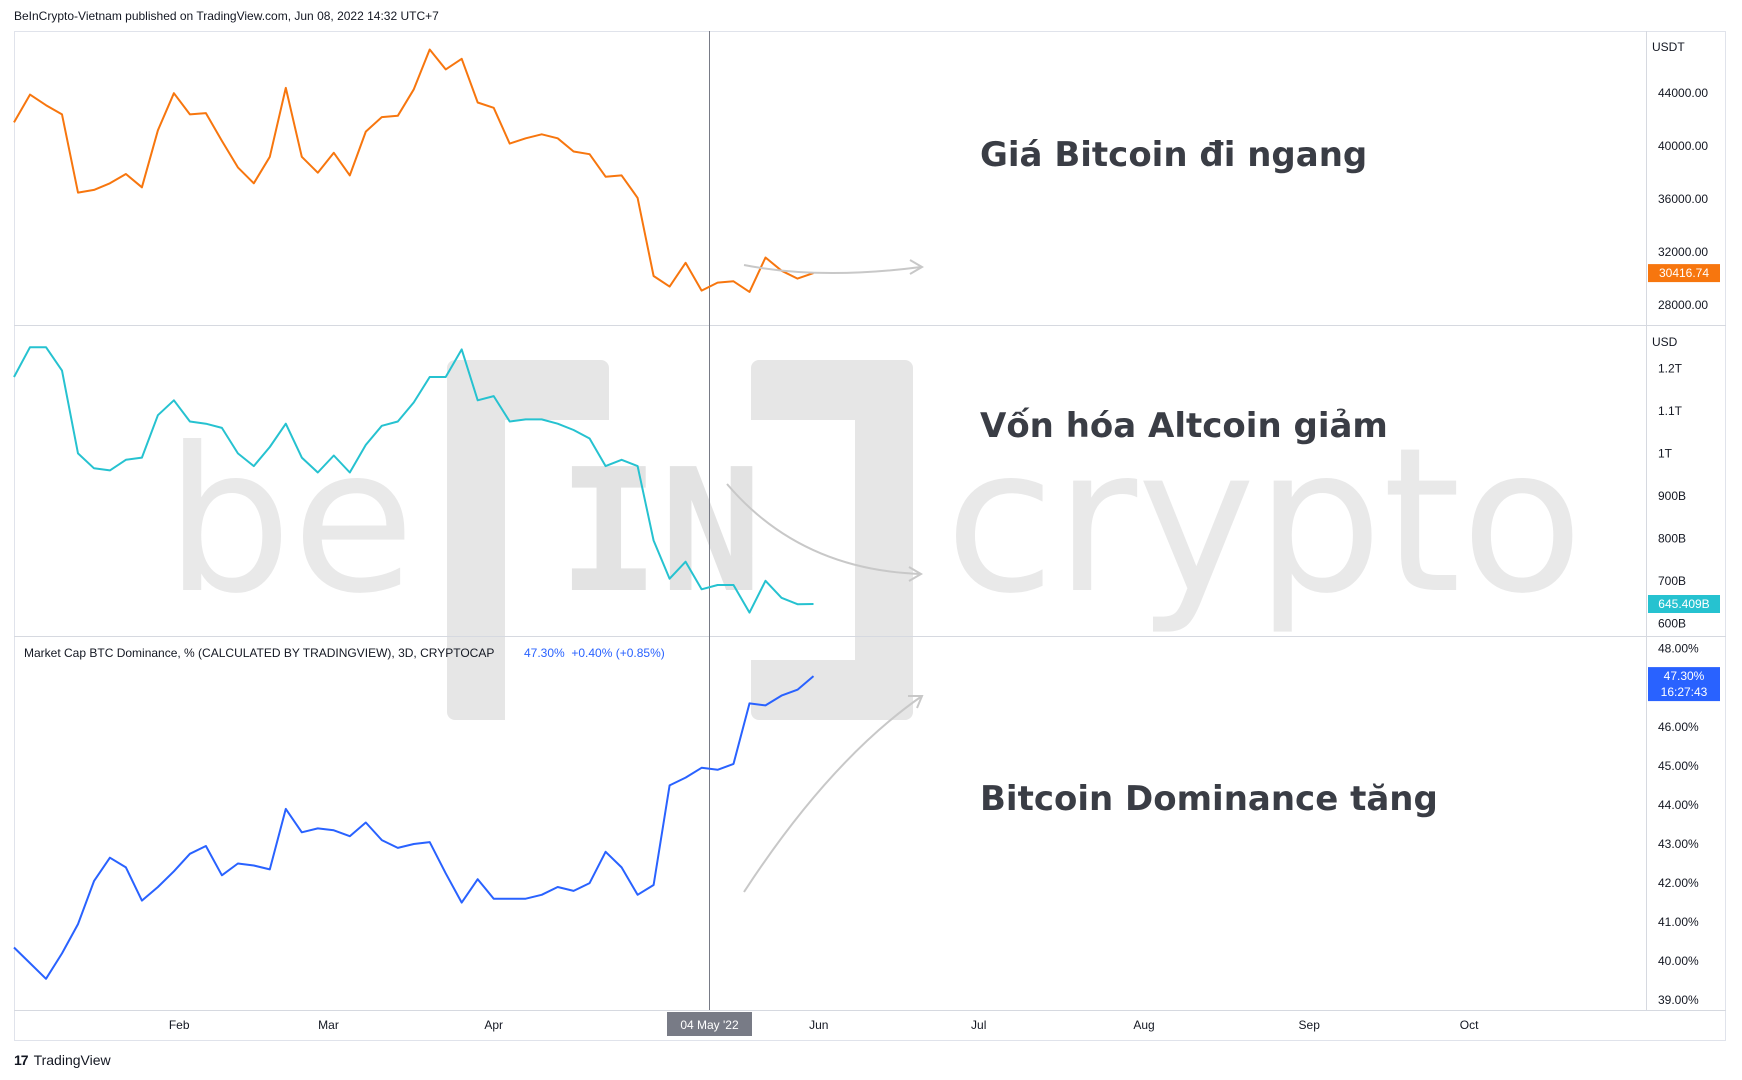 The image size is (1742, 1080). Describe the element at coordinates (832, 269) in the screenshot. I see `sideways-arrow` at that location.